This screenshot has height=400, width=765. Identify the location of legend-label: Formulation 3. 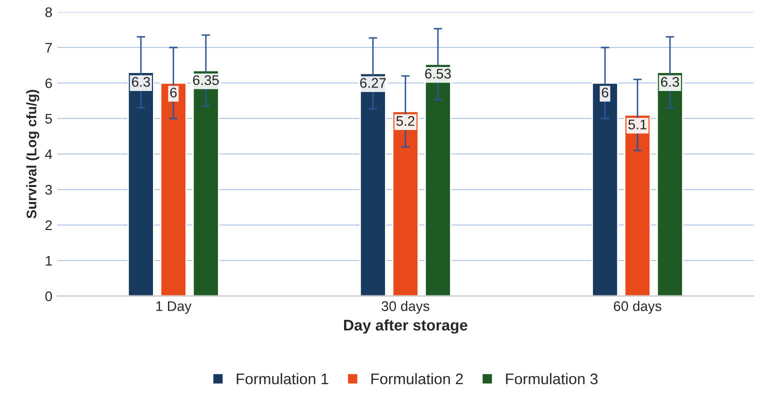
(552, 378).